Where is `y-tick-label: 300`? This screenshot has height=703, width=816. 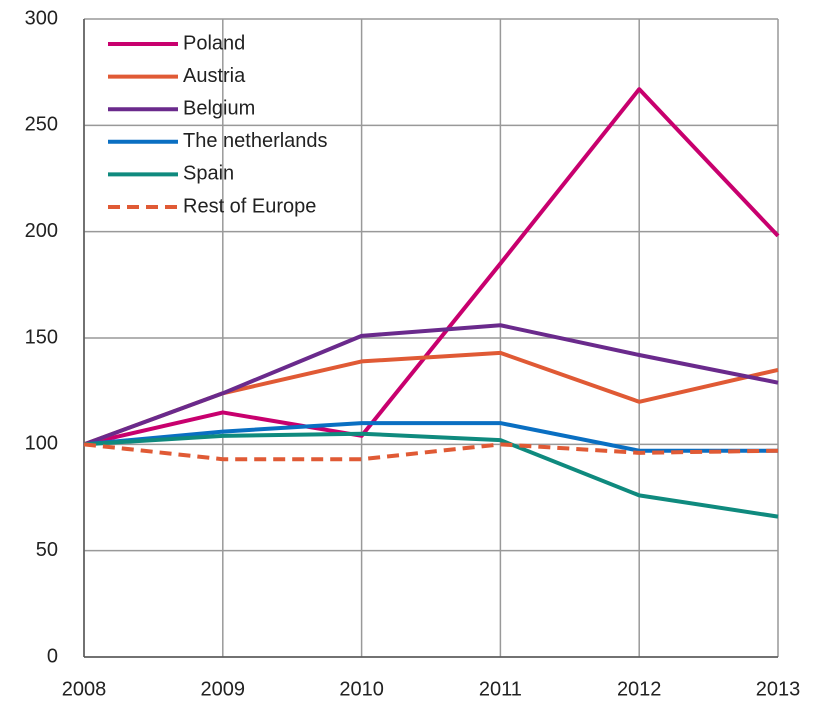 y-tick-label: 300 is located at coordinates (41, 18).